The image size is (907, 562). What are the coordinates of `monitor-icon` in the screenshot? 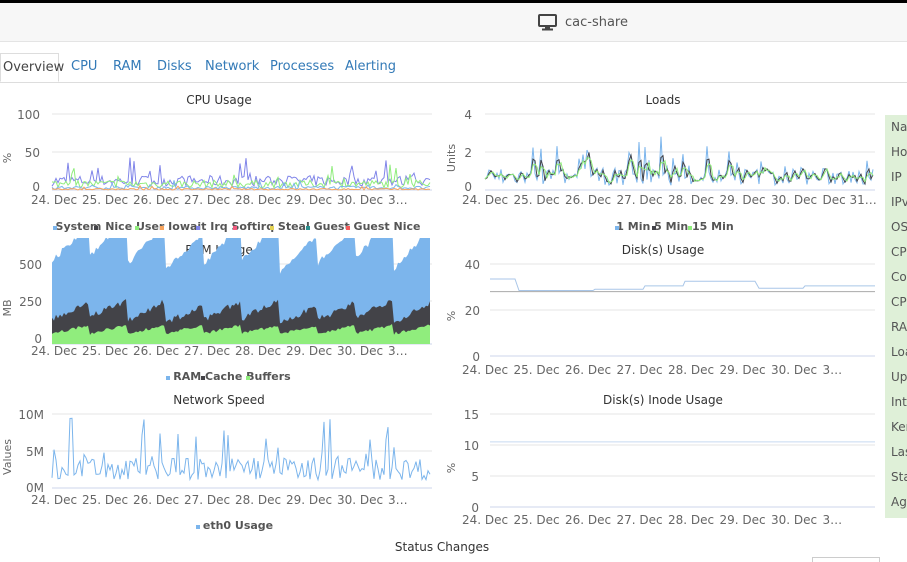 It's located at (547, 21).